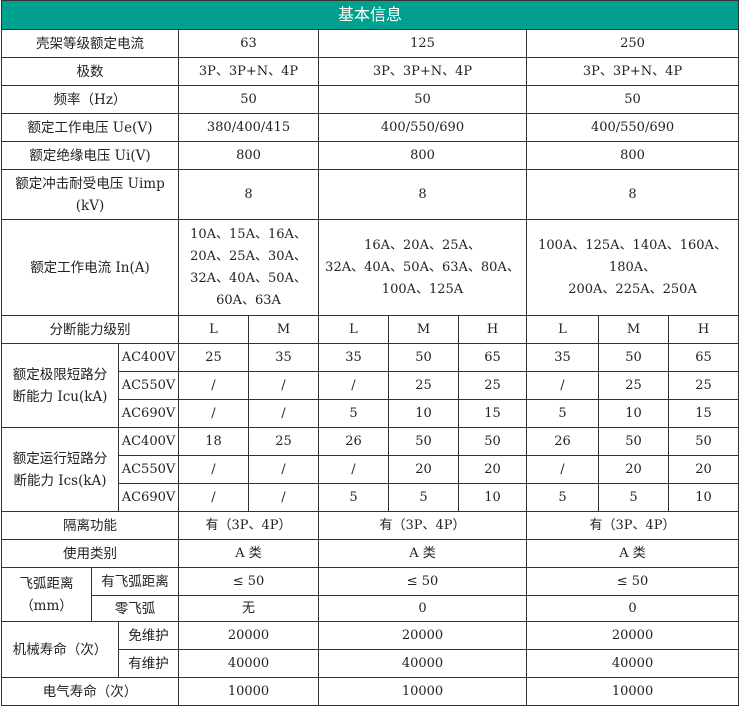 Image resolution: width=739 pixels, height=706 pixels. I want to click on uimp-value: 8, so click(422, 194).